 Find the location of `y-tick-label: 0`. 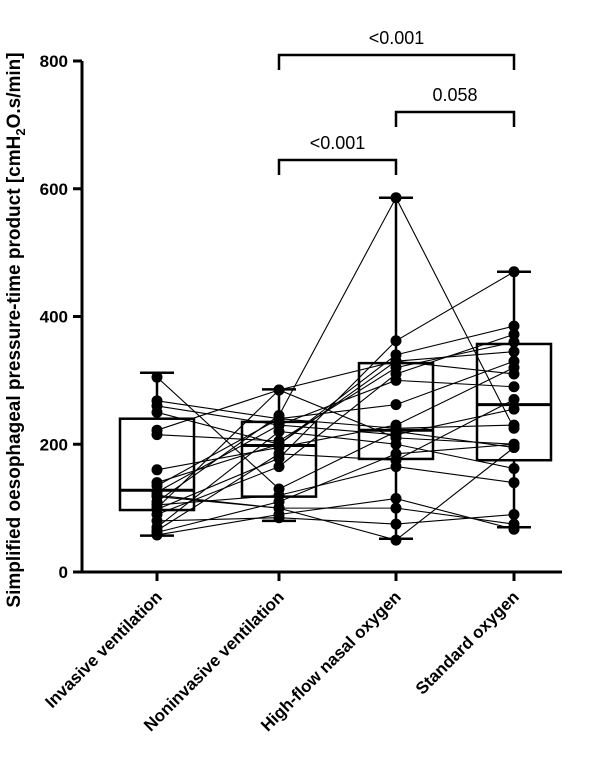

y-tick-label: 0 is located at coordinates (63, 572).